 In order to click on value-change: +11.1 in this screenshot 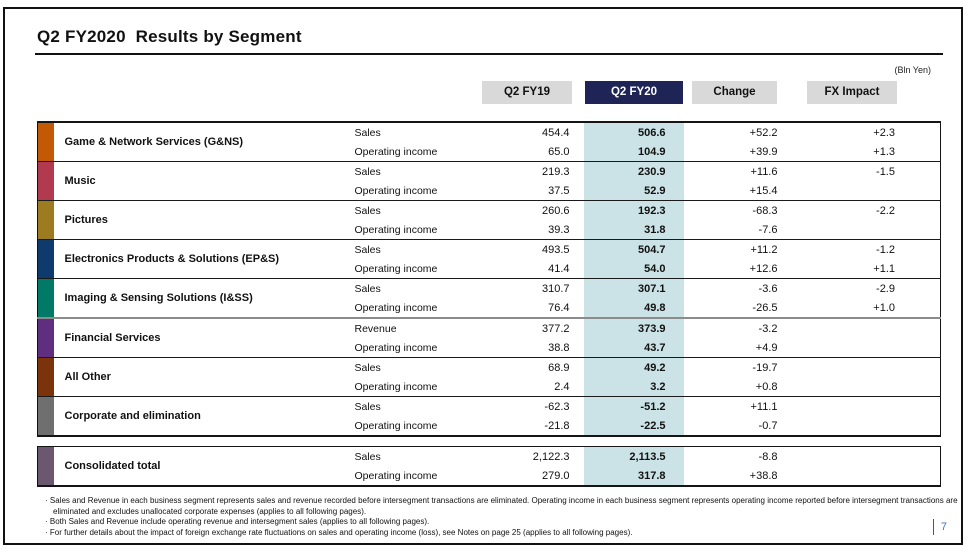, I will do `click(738, 406)`.